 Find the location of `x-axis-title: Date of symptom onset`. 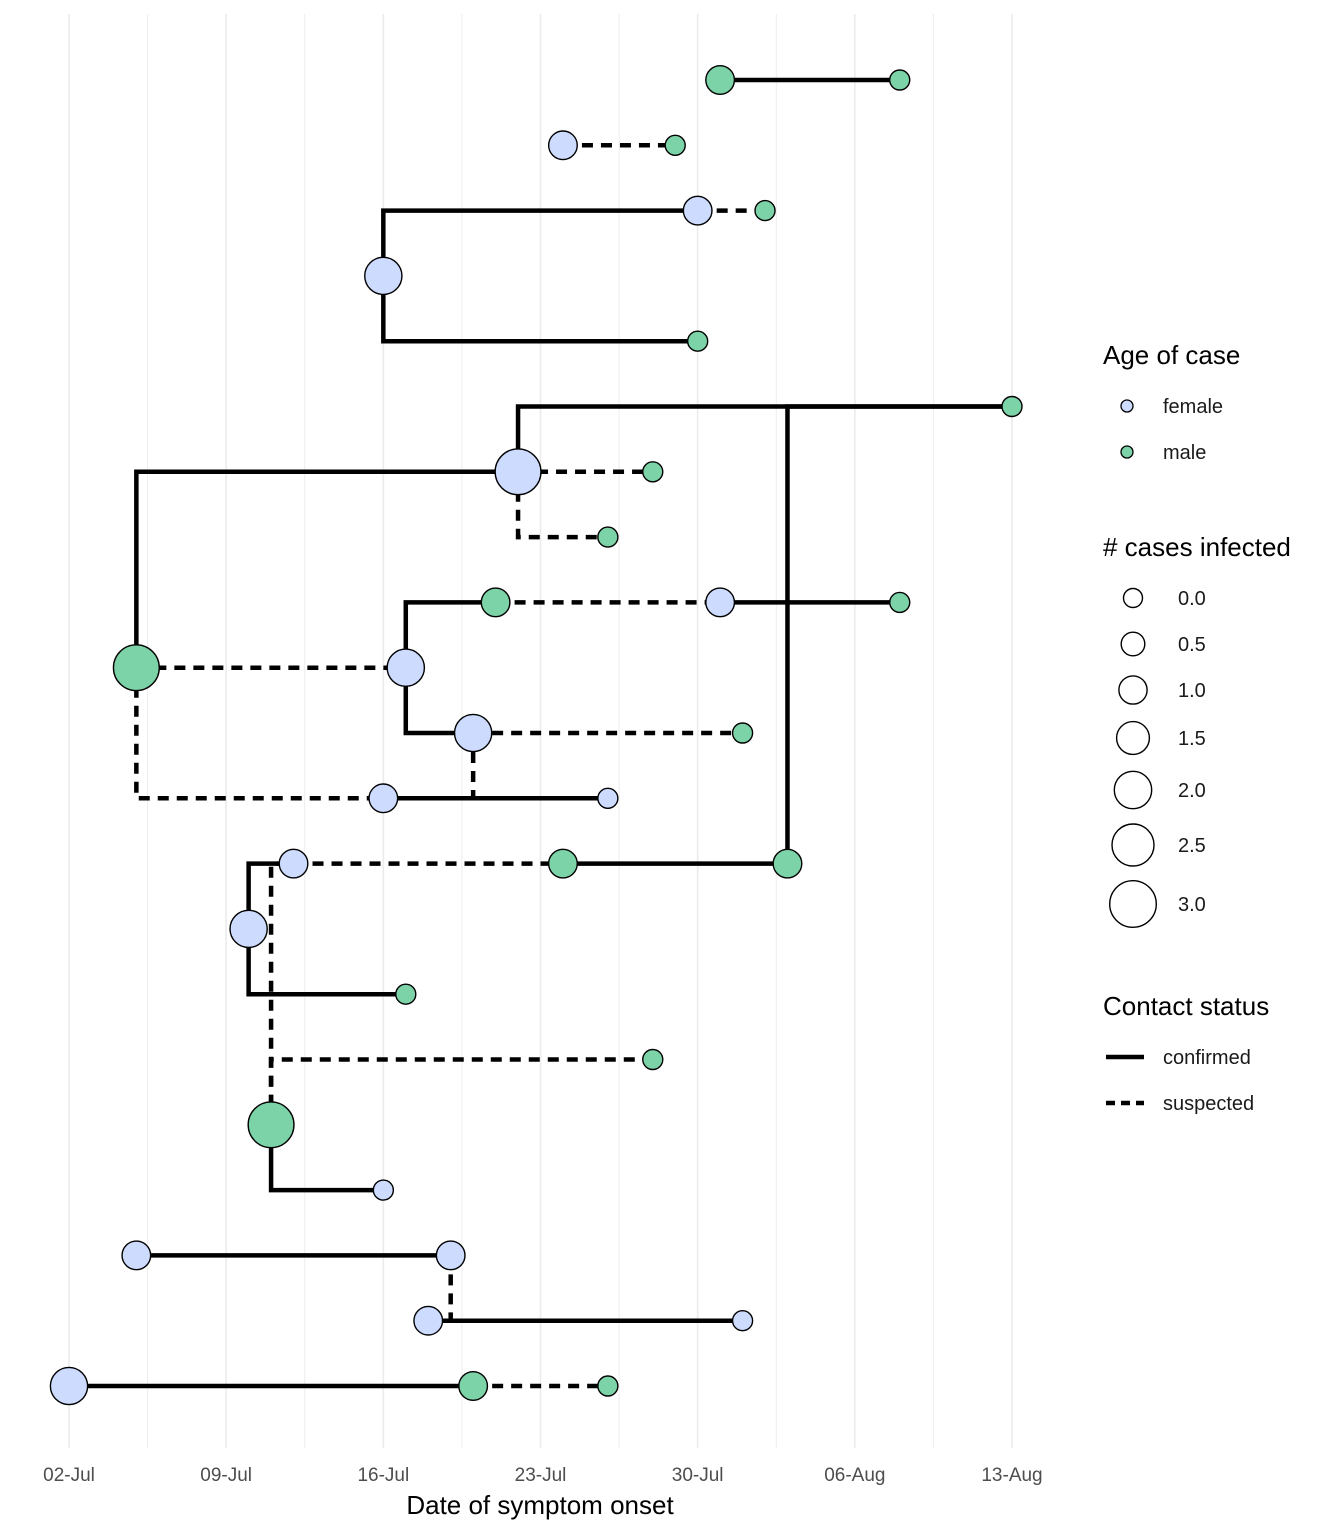

x-axis-title: Date of symptom onset is located at coordinates (540, 1505).